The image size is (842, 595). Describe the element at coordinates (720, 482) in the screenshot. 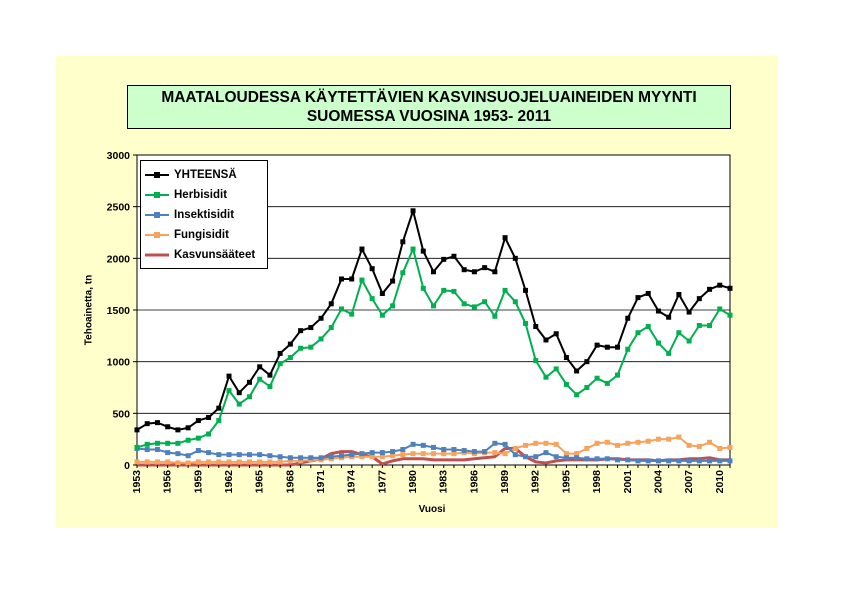

I see `x-tick-label: 2010` at that location.